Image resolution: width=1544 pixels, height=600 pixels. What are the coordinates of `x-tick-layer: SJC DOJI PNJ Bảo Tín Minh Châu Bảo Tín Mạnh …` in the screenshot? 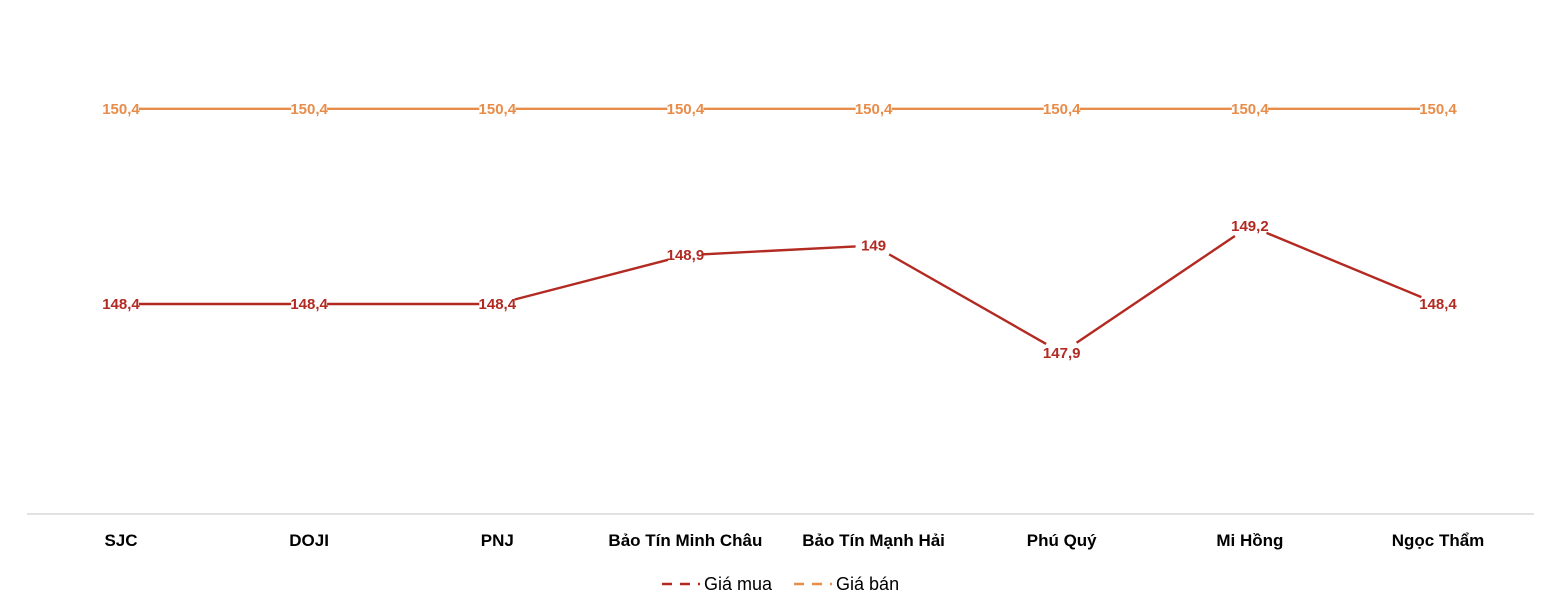 It's located at (794, 540).